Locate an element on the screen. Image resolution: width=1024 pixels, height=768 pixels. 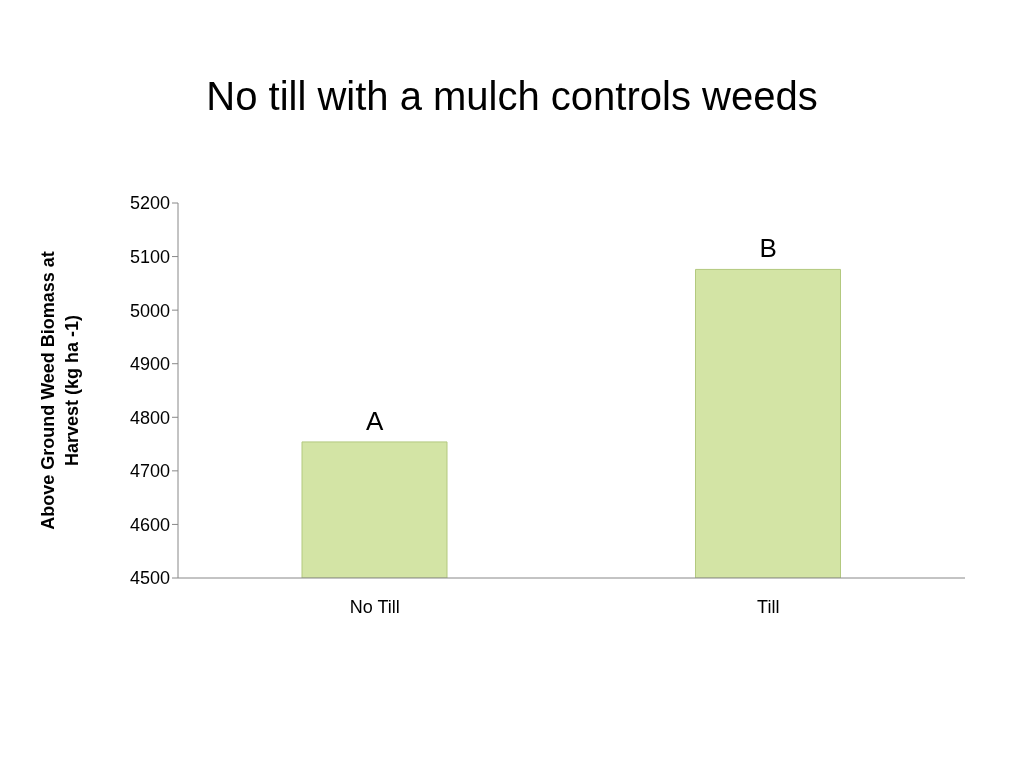
y-tick-label: 4600 is located at coordinates (149, 524).